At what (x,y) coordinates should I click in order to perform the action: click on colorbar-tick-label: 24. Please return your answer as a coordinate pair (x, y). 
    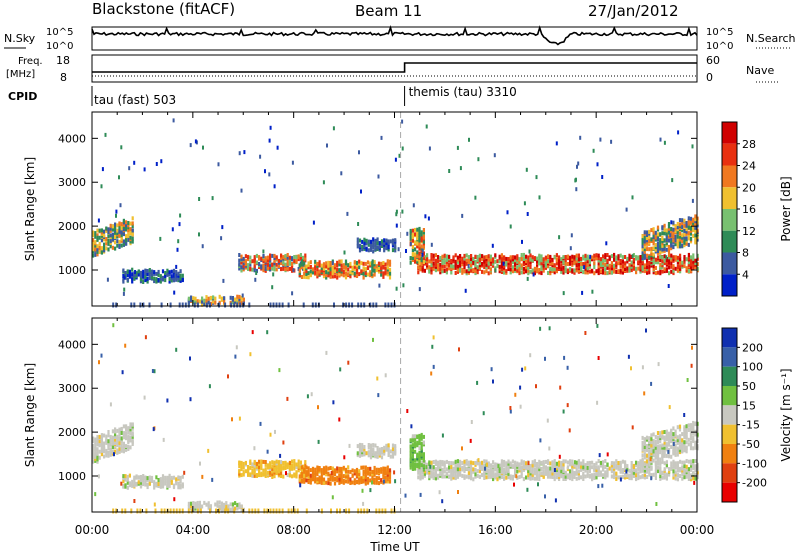
    Looking at the image, I should click on (749, 166).